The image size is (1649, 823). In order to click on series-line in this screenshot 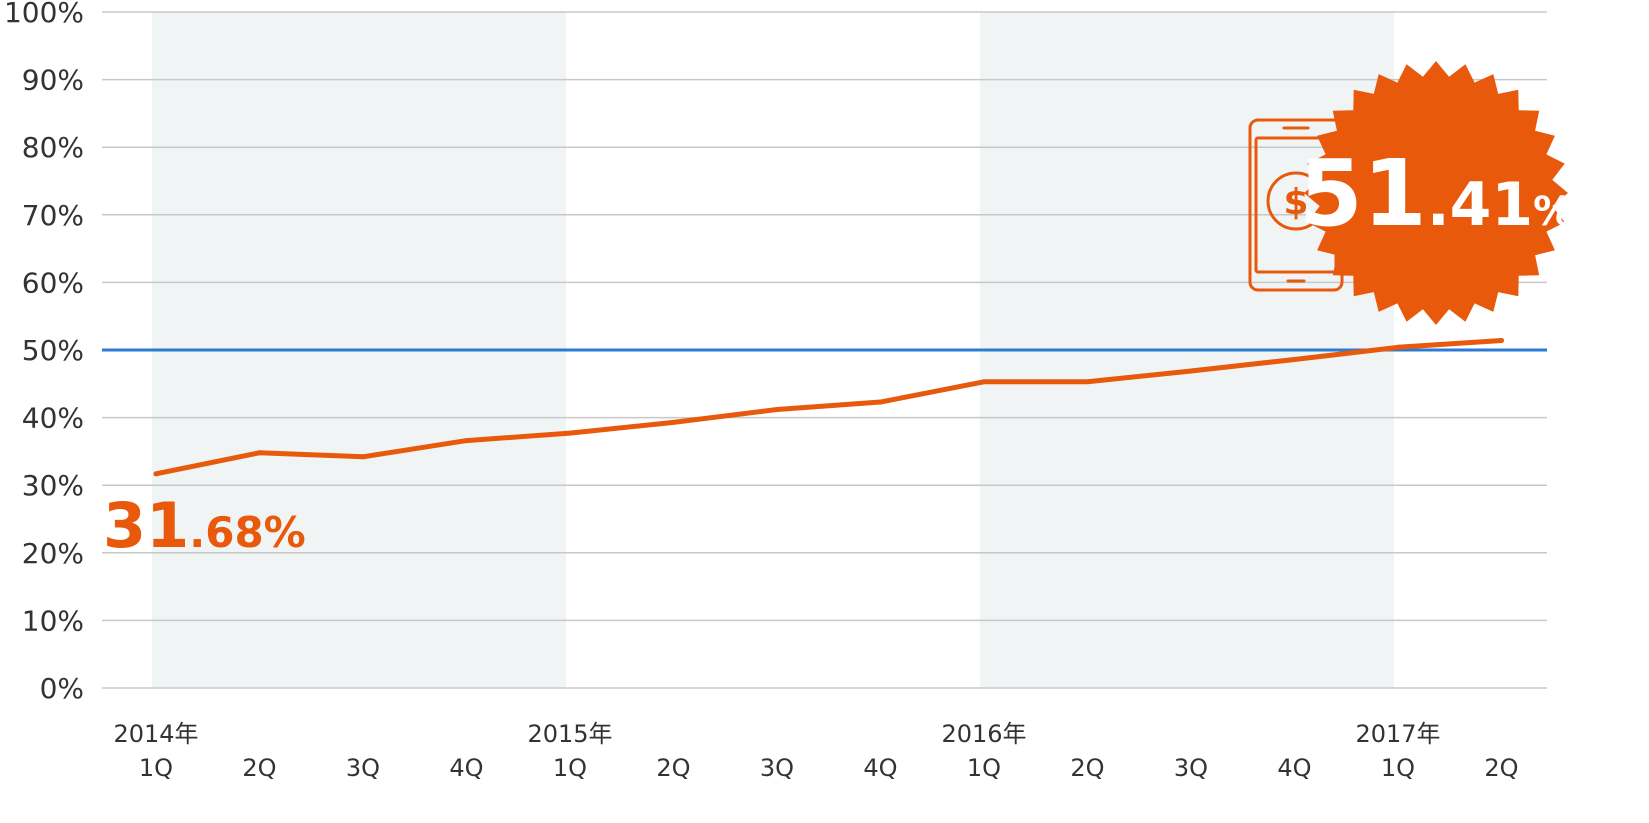, I will do `click(828, 407)`.